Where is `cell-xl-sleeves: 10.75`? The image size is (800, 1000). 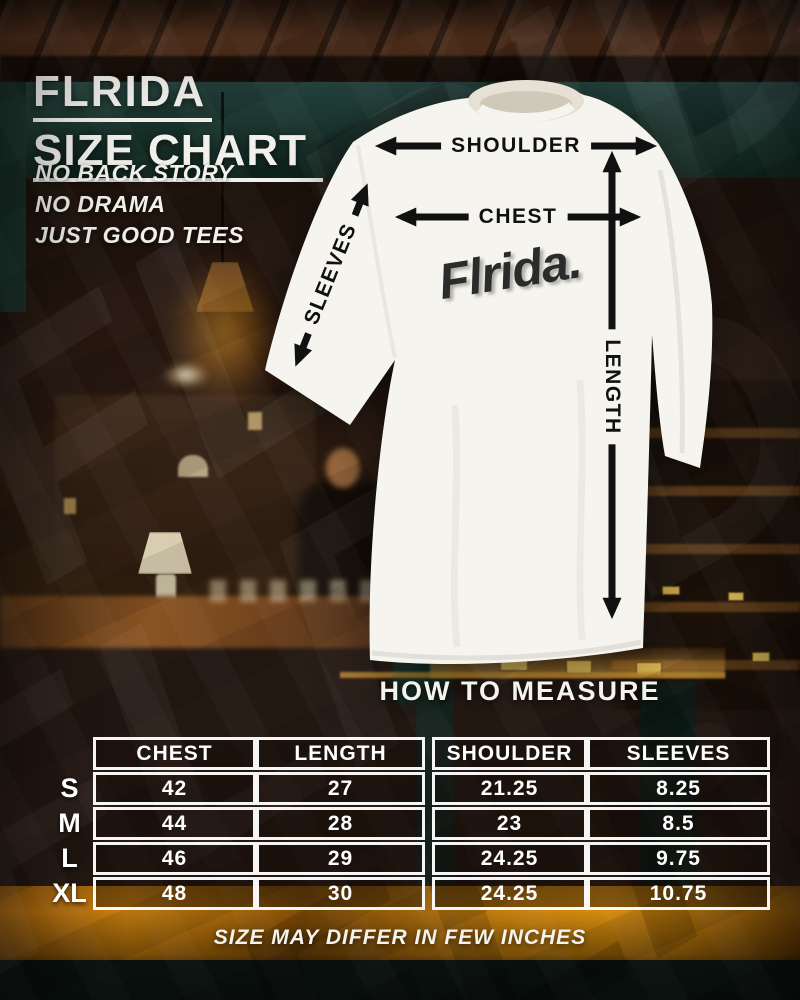
cell-xl-sleeves: 10.75 is located at coordinates (678, 893).